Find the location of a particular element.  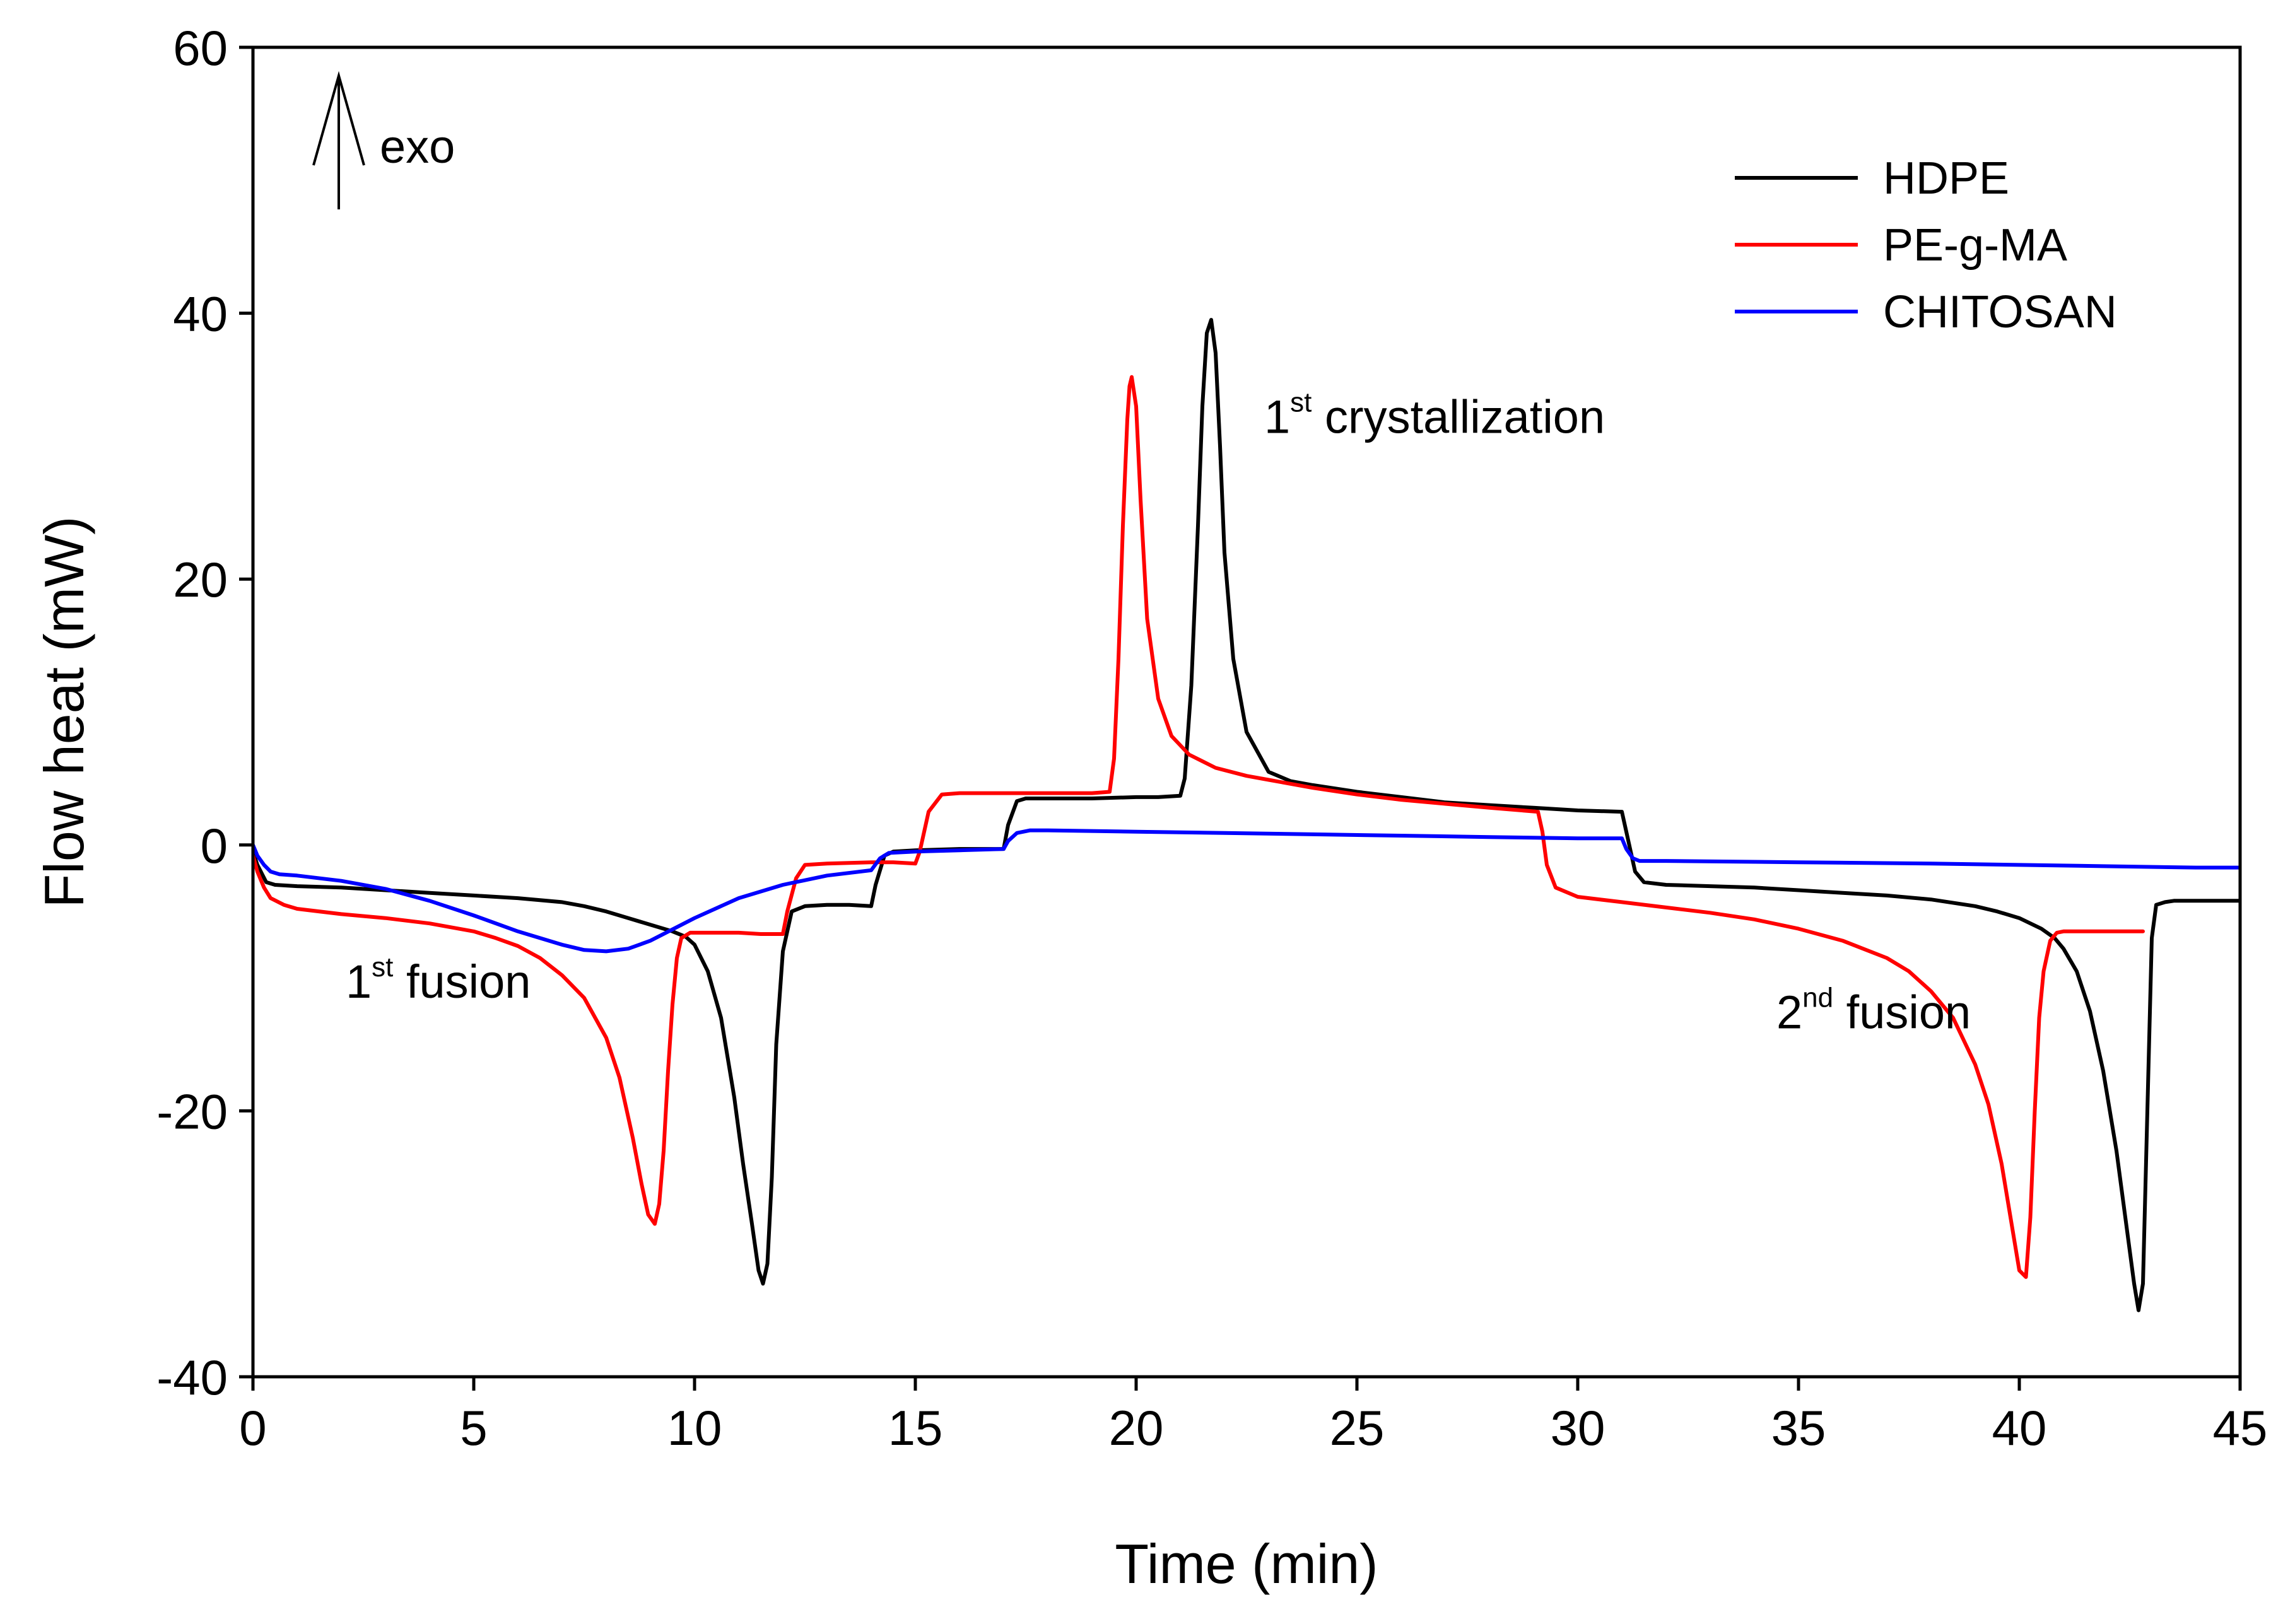

y-tick-label: 40 is located at coordinates (200, 314).